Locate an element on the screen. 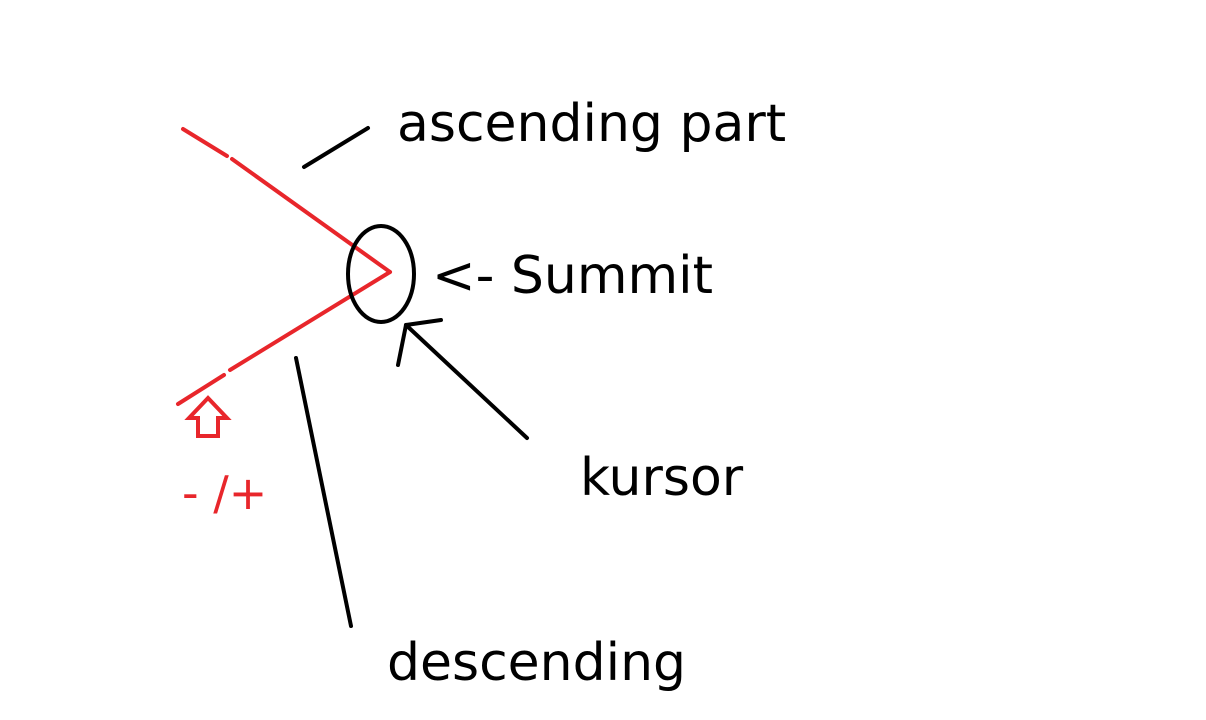  minus-plus-label: - /+ is located at coordinates (225, 493).